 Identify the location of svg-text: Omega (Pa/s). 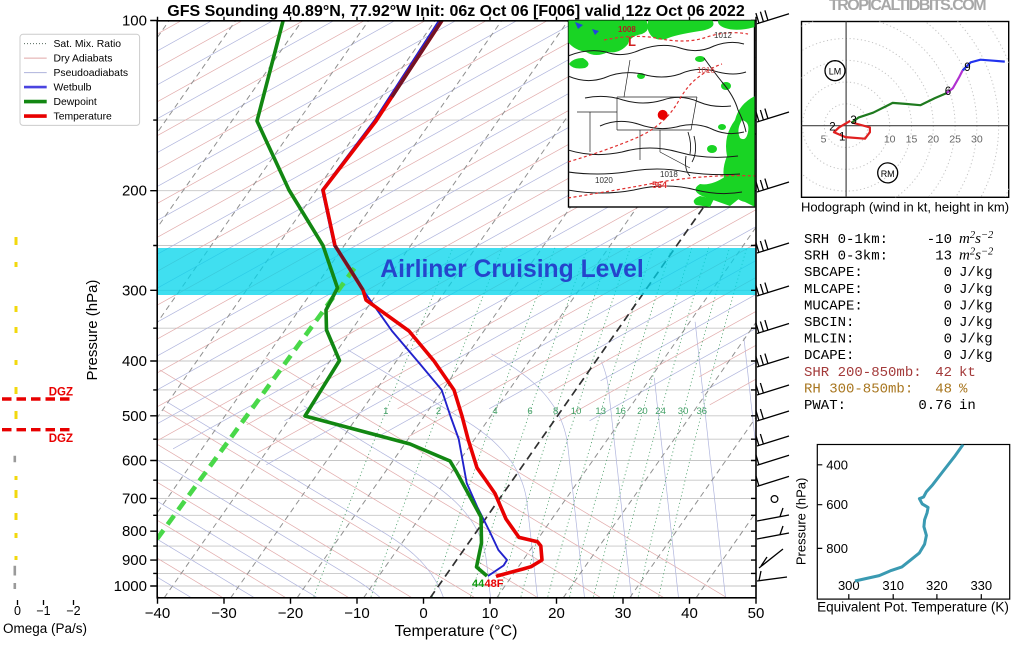
(45, 628).